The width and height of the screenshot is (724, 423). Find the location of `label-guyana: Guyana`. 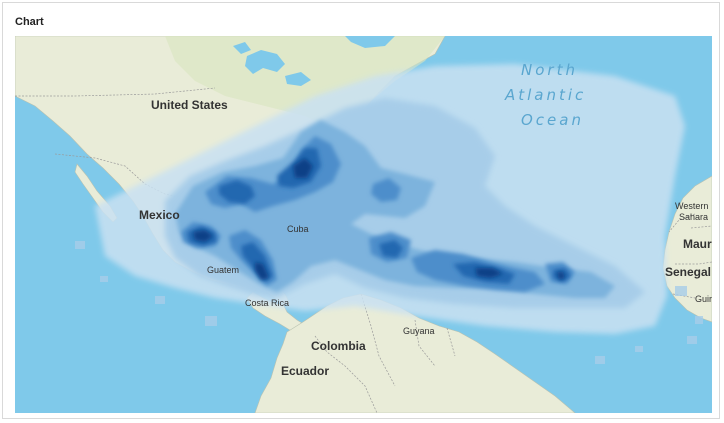

label-guyana: Guyana is located at coordinates (419, 331).